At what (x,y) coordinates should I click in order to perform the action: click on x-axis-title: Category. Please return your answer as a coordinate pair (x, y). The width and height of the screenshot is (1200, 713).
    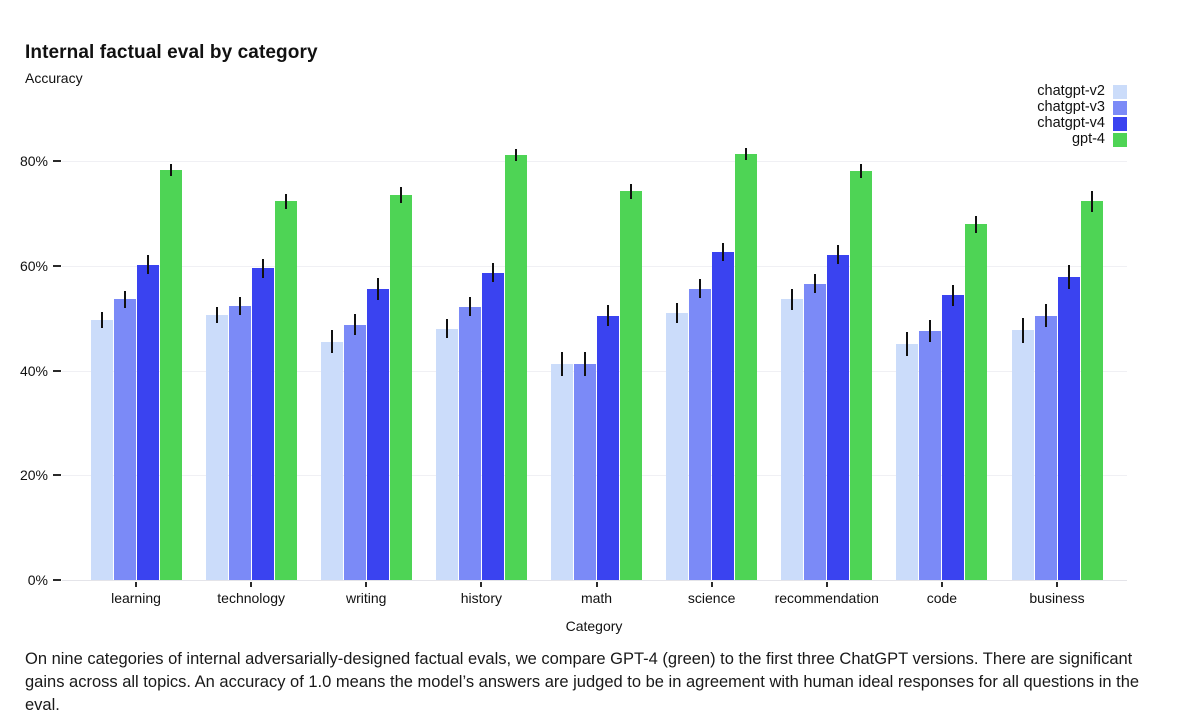
    Looking at the image, I should click on (594, 626).